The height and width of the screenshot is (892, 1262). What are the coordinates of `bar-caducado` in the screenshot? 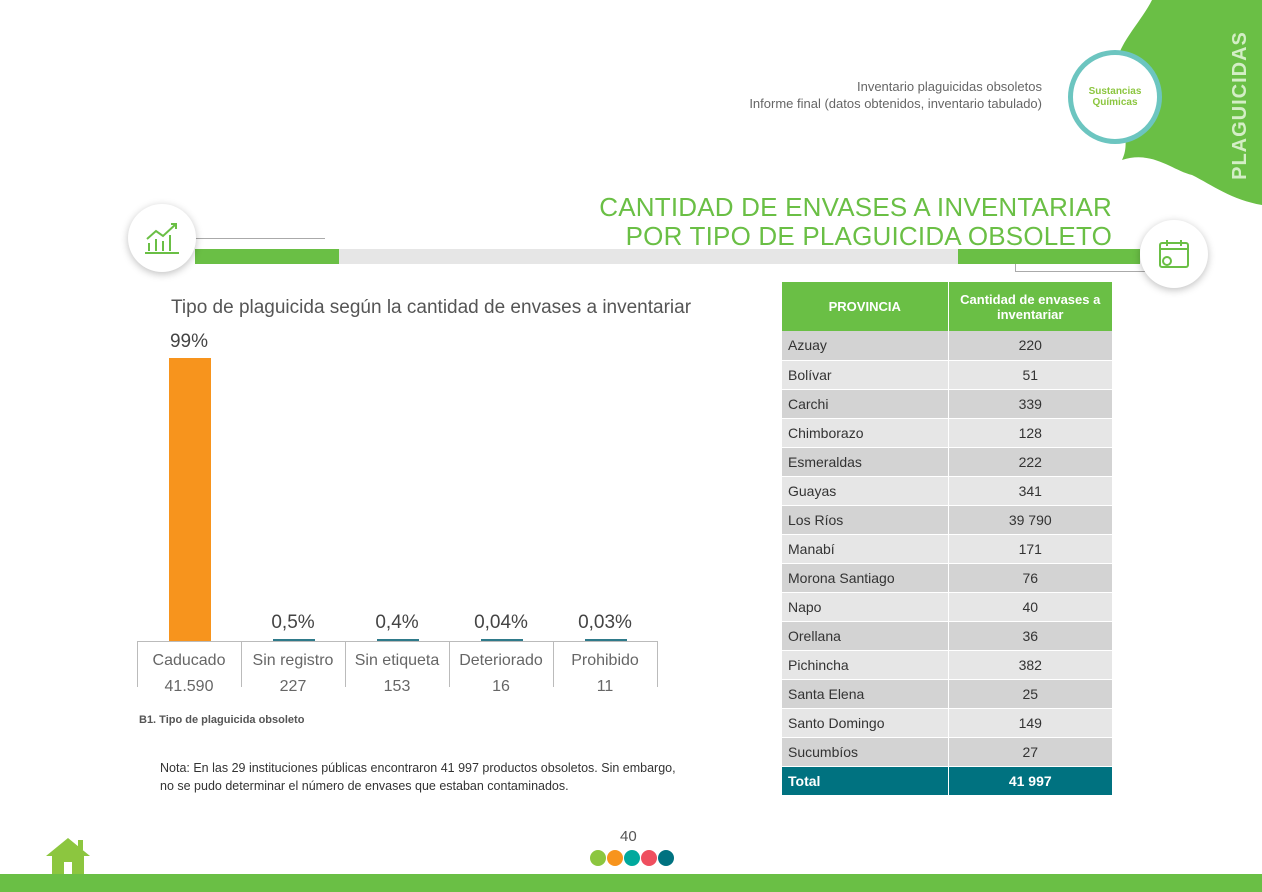 It's located at (190, 499).